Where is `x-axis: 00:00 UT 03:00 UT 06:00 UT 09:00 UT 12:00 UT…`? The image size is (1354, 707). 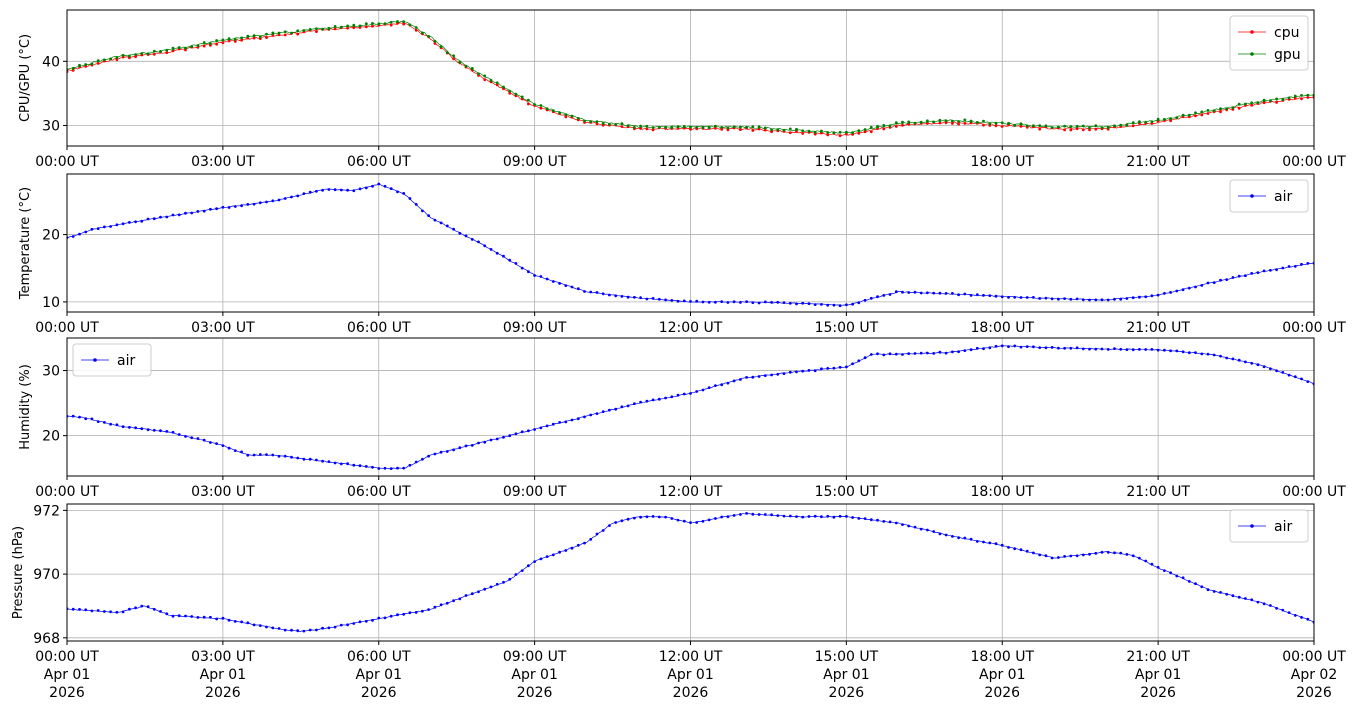
x-axis: 00:00 UT 03:00 UT 06:00 UT 09:00 UT 12:00 UT… is located at coordinates (690, 488).